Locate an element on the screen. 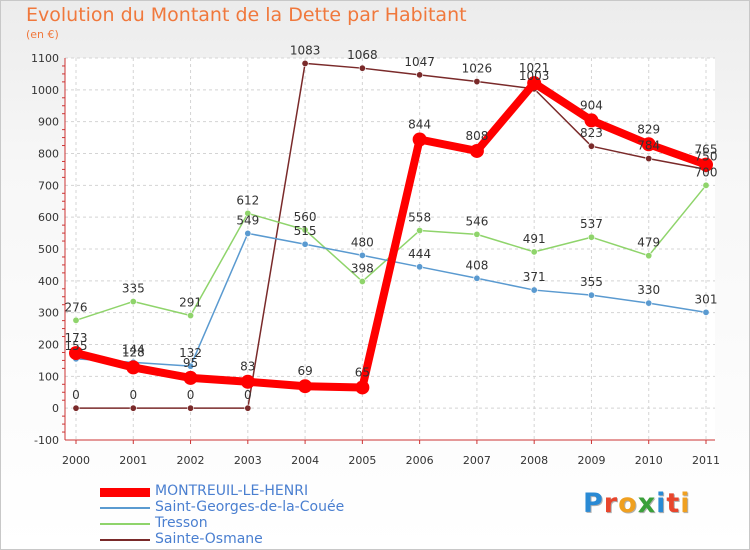 This screenshot has width=750, height=550. x-tick-label: 2010 is located at coordinates (649, 460).